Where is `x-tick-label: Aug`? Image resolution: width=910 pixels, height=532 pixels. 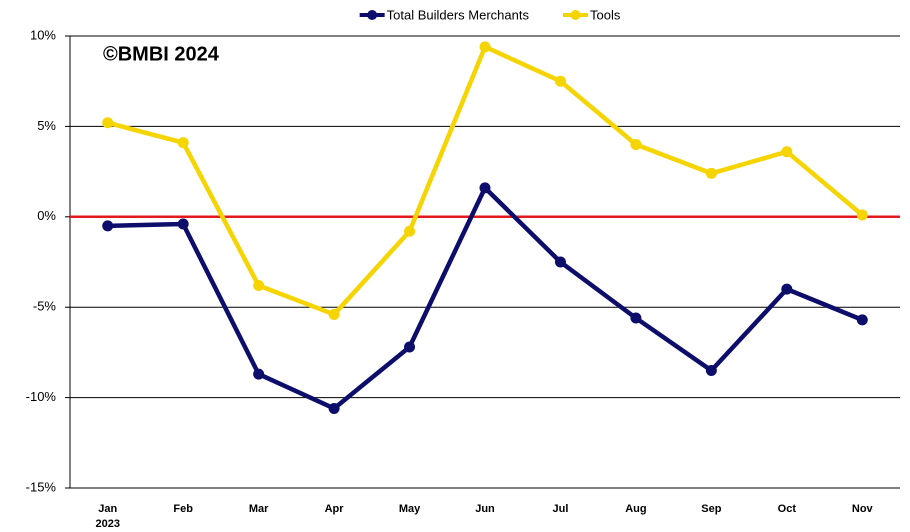
x-tick-label: Aug is located at coordinates (635, 509).